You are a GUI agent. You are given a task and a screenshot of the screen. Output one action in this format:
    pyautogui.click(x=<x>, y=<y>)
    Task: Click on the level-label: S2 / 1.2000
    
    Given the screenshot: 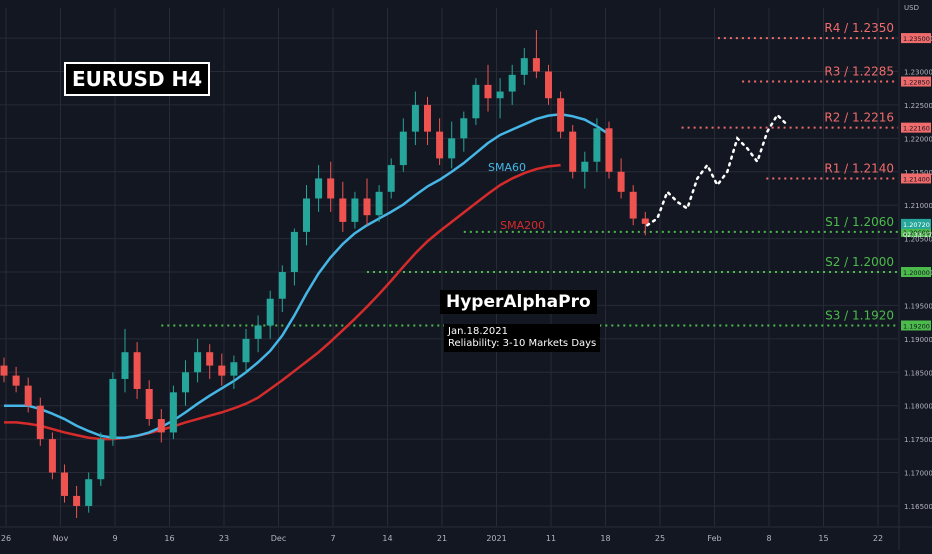 What is the action you would take?
    pyautogui.click(x=859, y=262)
    